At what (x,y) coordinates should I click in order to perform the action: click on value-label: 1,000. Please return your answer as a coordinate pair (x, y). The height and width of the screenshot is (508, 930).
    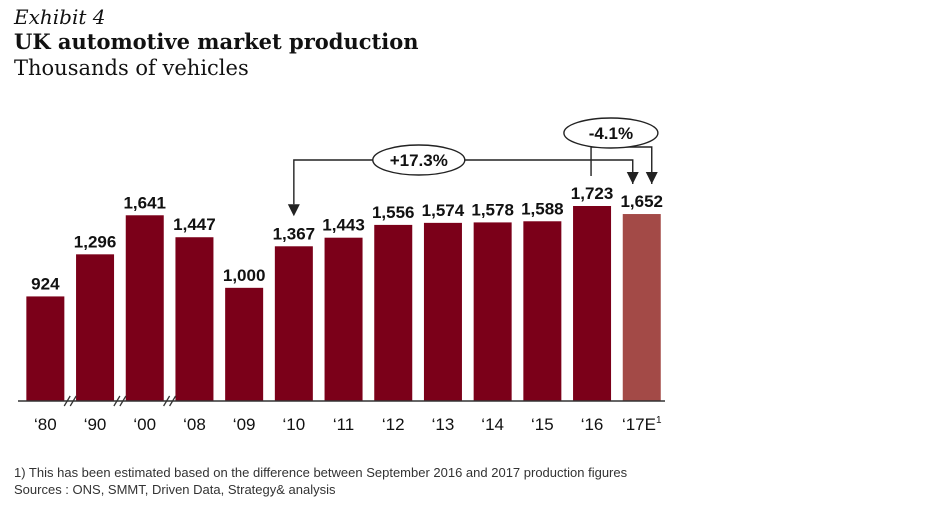
    Looking at the image, I should click on (244, 275).